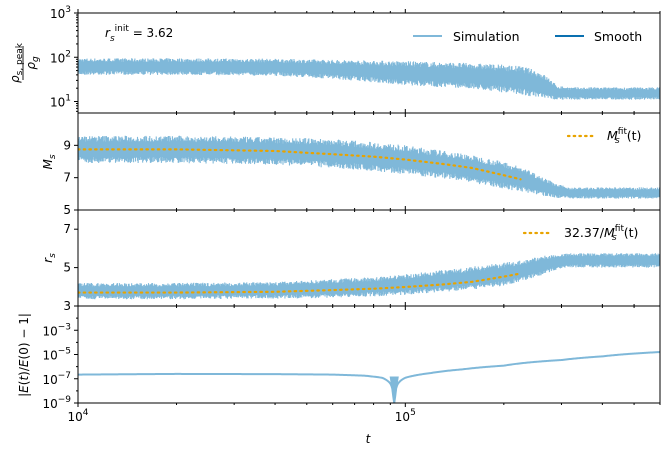  Describe the element at coordinates (16, 62) in the screenshot. I see `y-label-numerator: ρs, peak` at that location.